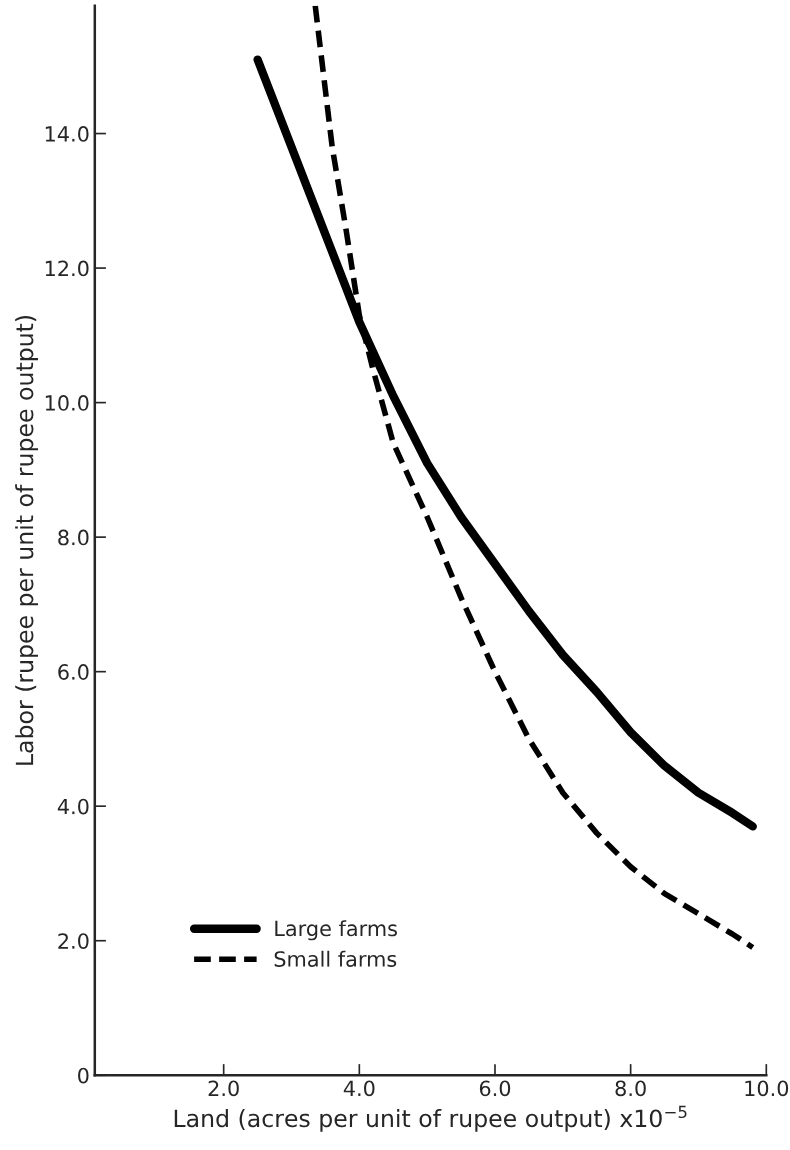 This screenshot has height=1150, width=790. Describe the element at coordinates (767, 1088) in the screenshot. I see `x-tick-label: 10.0` at that location.